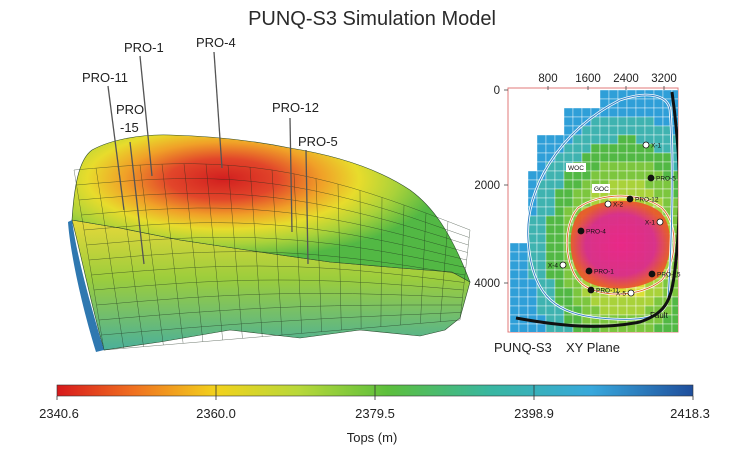 This screenshot has height=464, width=744. Describe the element at coordinates (664, 79) in the screenshot. I see `xy-x-tick-3200: 3200` at that location.